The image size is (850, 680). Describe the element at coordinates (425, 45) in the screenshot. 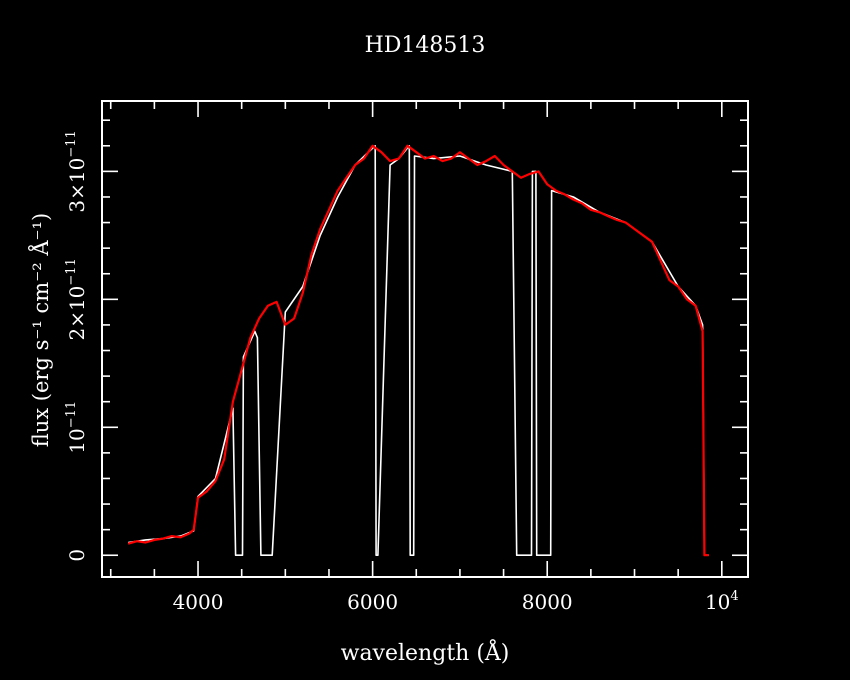

I see `chart-title: HD148513` at that location.